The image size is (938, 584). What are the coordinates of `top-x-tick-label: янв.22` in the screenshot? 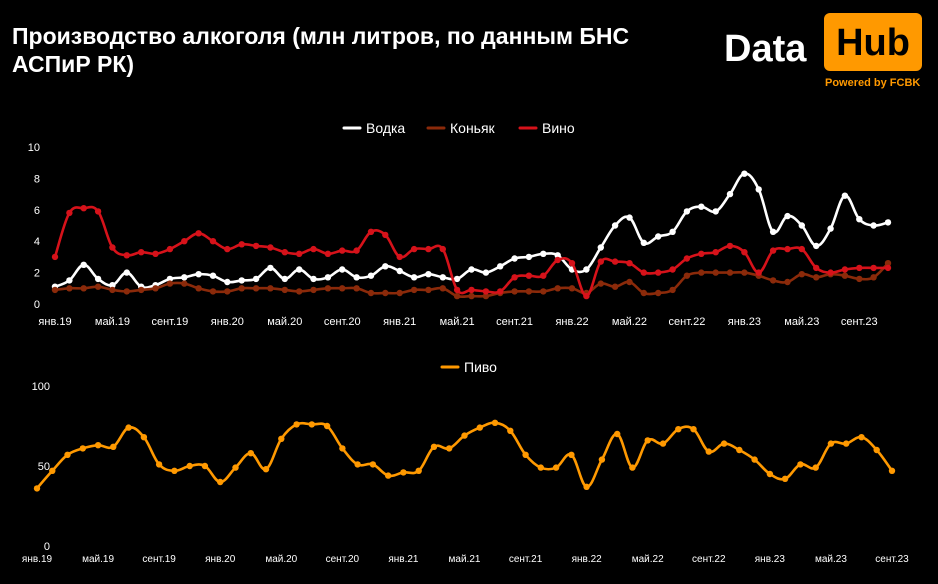 It's located at (571, 322).